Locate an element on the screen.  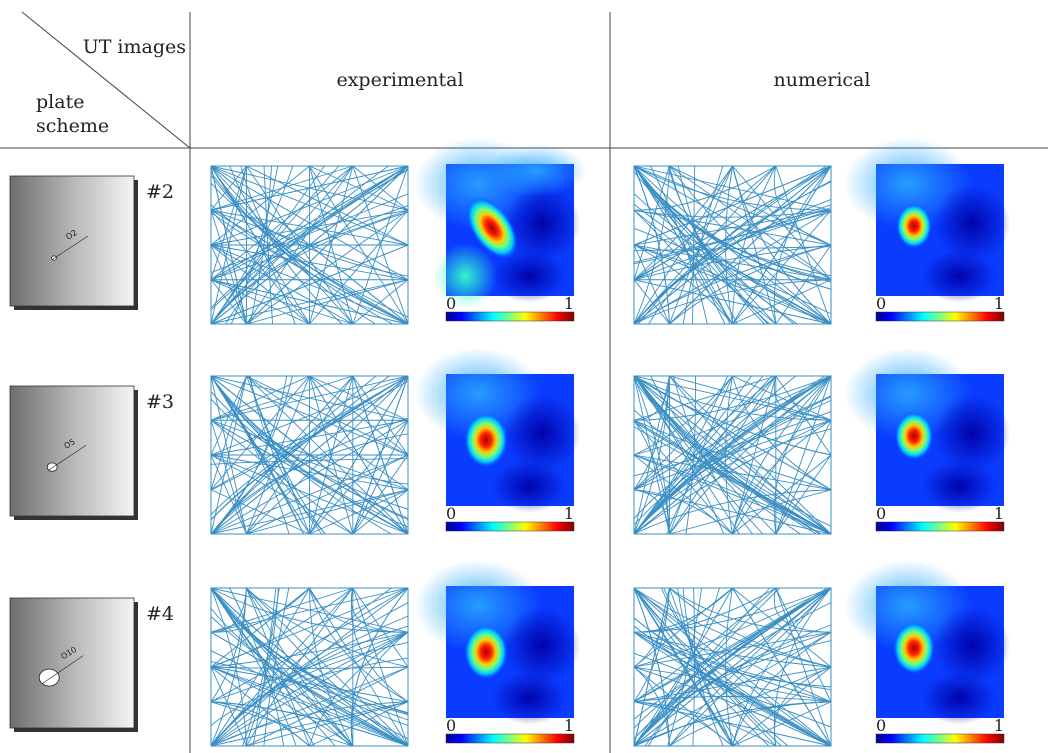
plate-scheme: O10 is located at coordinates (73, 664).